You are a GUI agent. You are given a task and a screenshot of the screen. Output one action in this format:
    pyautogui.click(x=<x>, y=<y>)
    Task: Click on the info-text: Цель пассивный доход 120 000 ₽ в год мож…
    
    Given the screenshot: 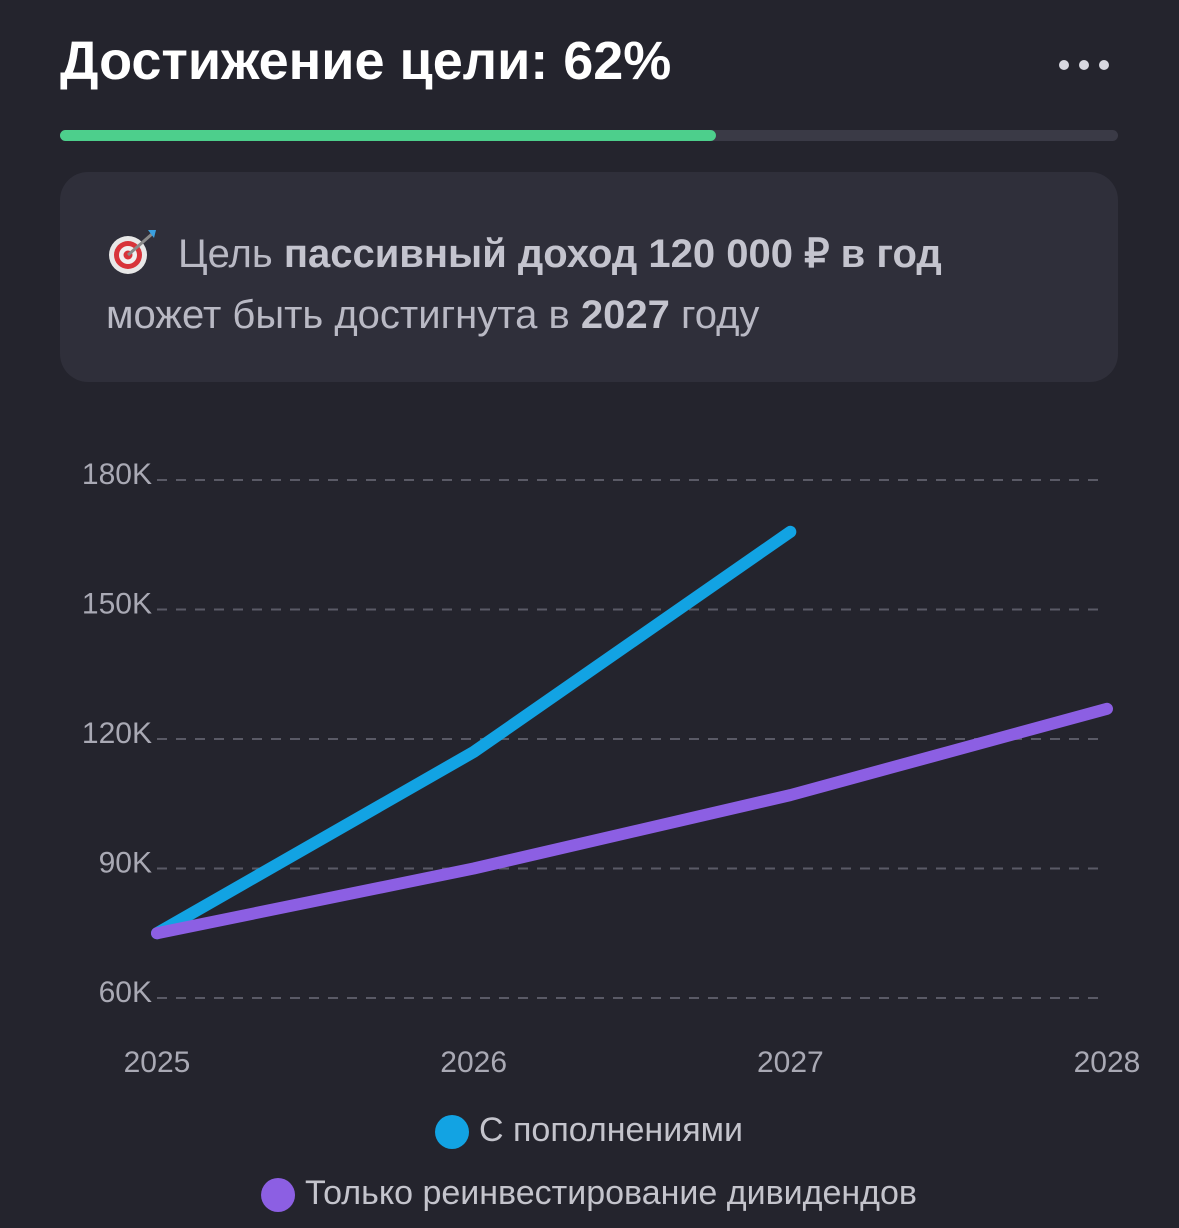 What is the action you would take?
    pyautogui.click(x=524, y=285)
    